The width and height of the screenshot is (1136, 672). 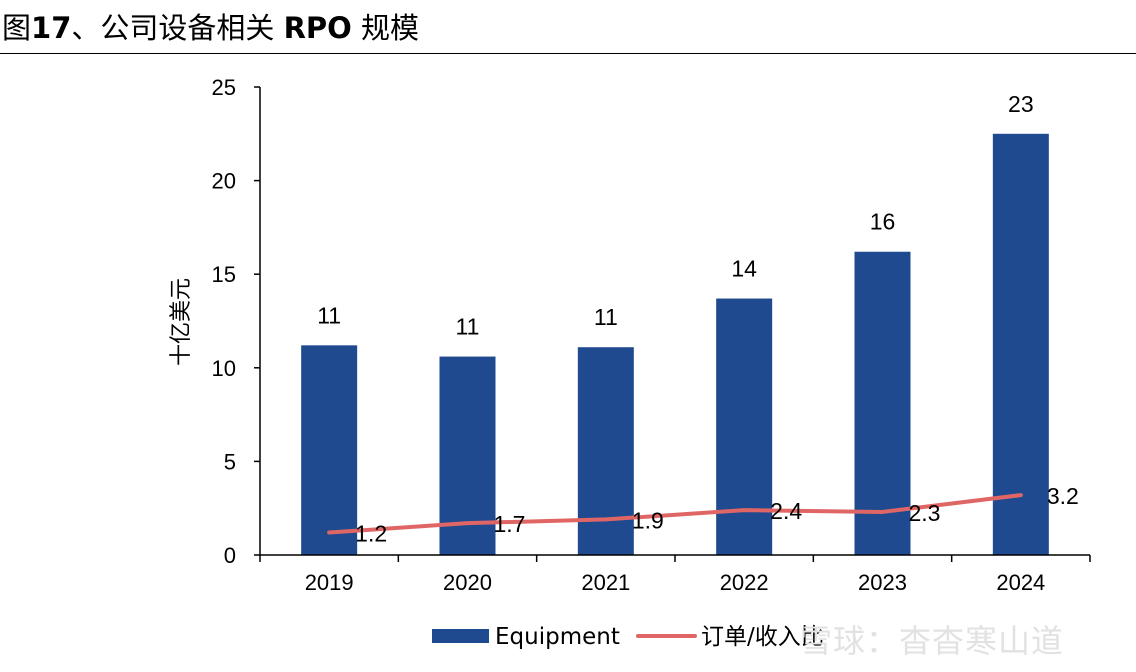 What do you see at coordinates (557, 637) in the screenshot?
I see `legend-label-equipment: Equipment` at bounding box center [557, 637].